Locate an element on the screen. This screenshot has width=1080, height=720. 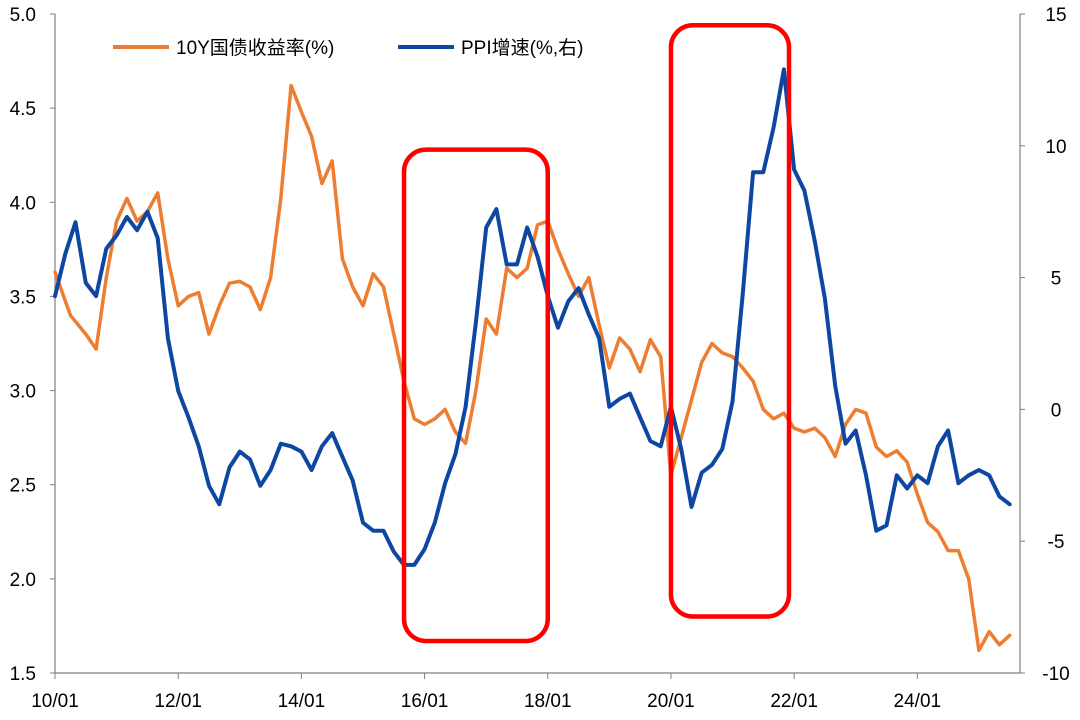
left-tick-label: 2.5 is located at coordinates (23, 486).